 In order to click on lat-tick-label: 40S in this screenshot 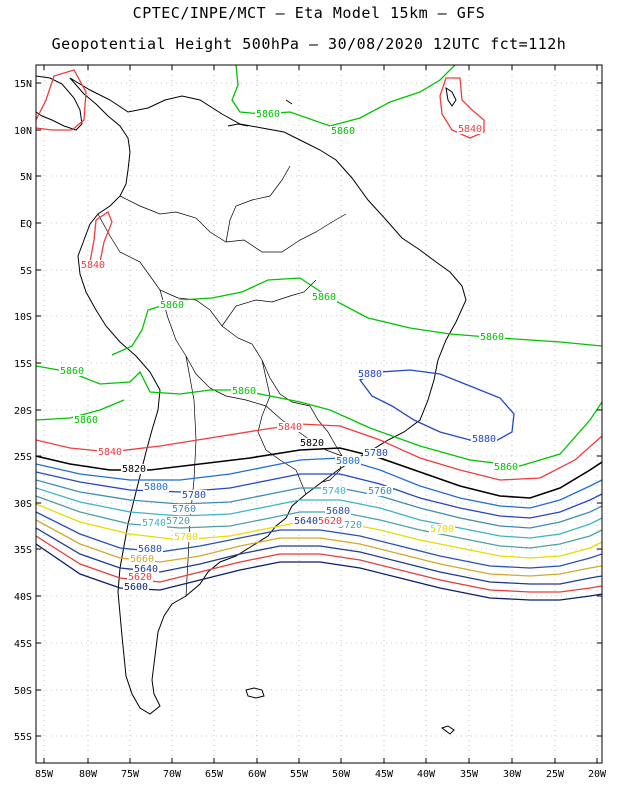, I will do `click(23, 597)`.